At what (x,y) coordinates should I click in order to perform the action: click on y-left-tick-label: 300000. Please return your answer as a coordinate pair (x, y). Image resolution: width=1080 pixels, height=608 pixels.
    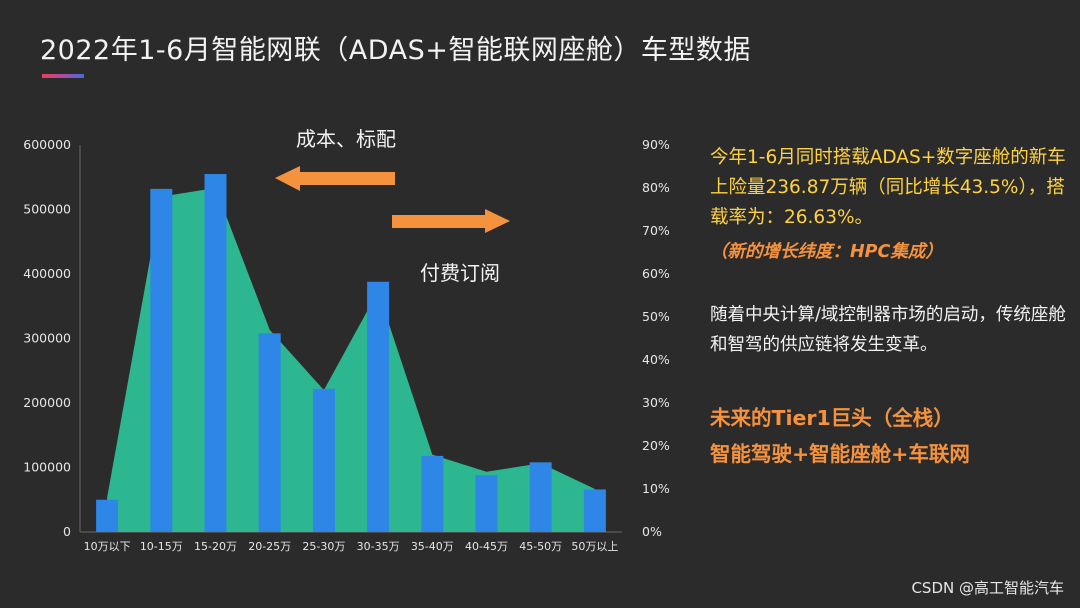
    Looking at the image, I should click on (47, 338).